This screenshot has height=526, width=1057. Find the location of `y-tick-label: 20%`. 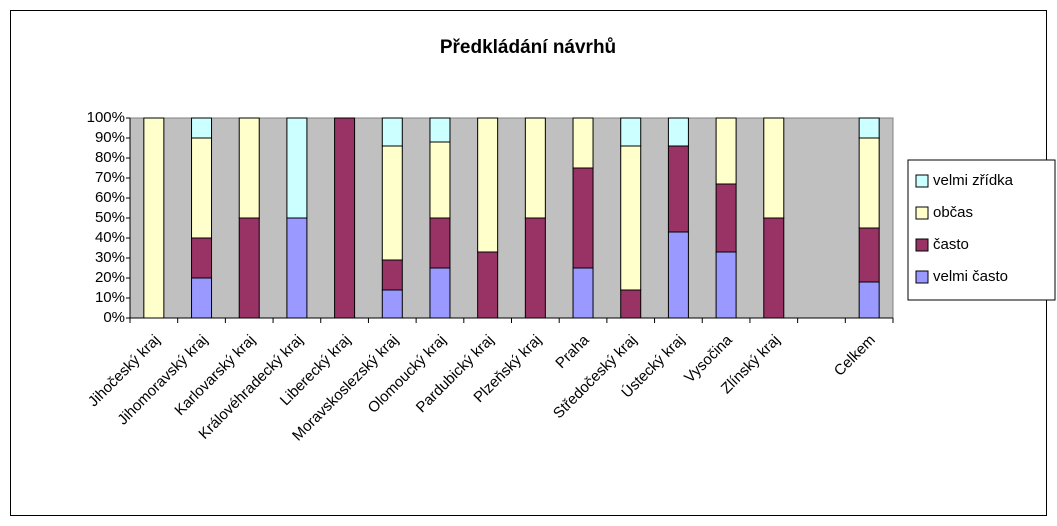

y-tick-label: 20% is located at coordinates (110, 277).